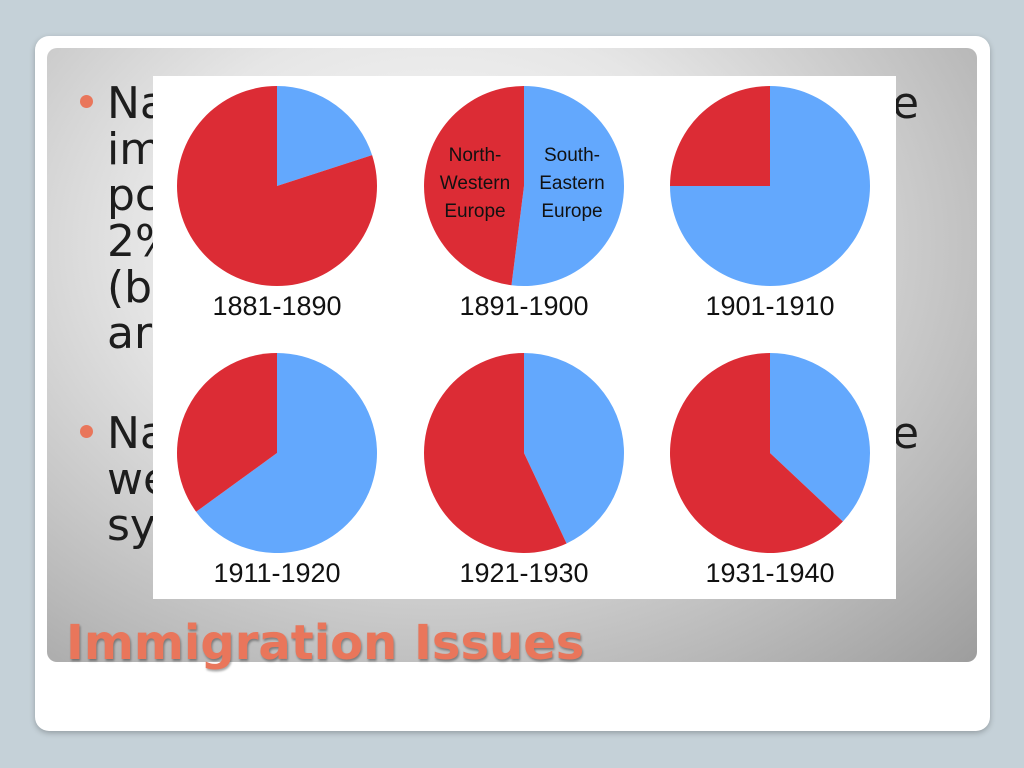 This screenshot has height=768, width=1024. I want to click on region-label-north-western: Western, so click(475, 183).